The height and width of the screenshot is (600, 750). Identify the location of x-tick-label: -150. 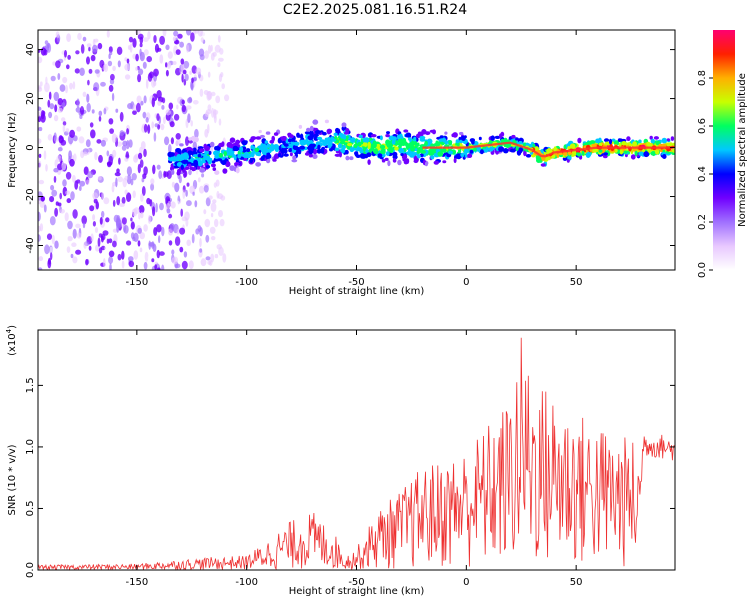
(136, 282).